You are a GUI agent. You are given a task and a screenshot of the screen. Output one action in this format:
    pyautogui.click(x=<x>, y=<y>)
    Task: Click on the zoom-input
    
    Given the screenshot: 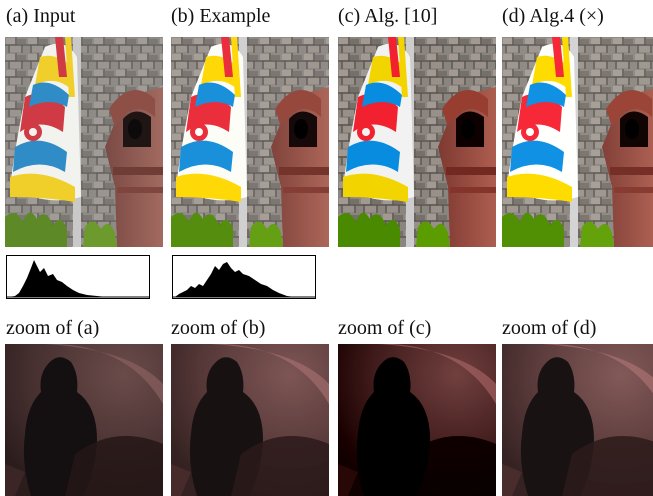 What is the action you would take?
    pyautogui.click(x=84, y=420)
    